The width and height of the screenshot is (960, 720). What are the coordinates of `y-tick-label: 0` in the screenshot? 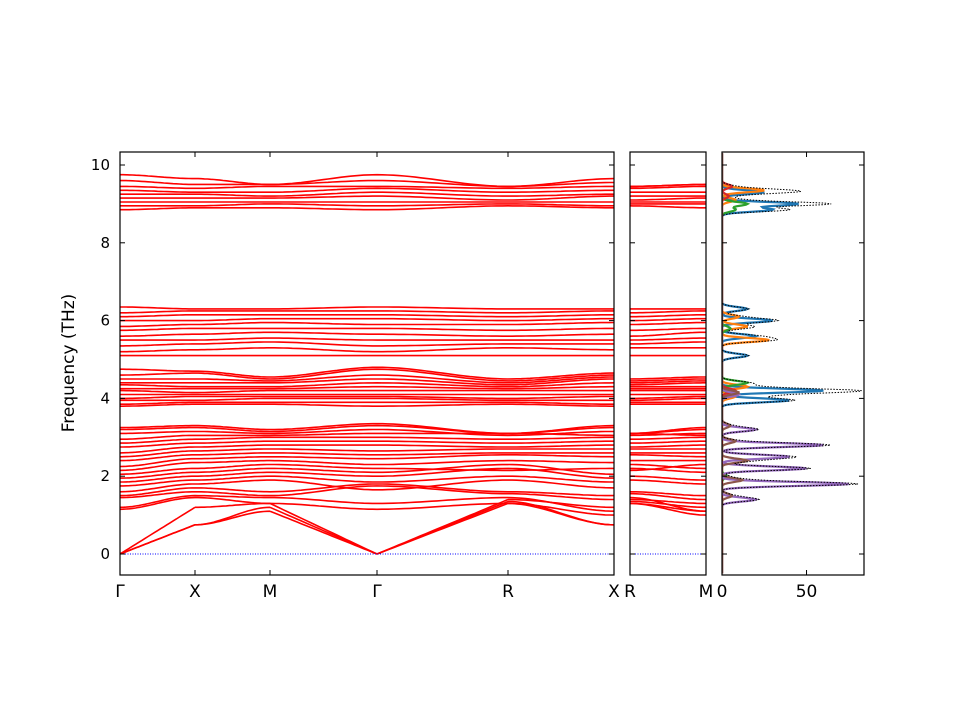 It's located at (105, 554).